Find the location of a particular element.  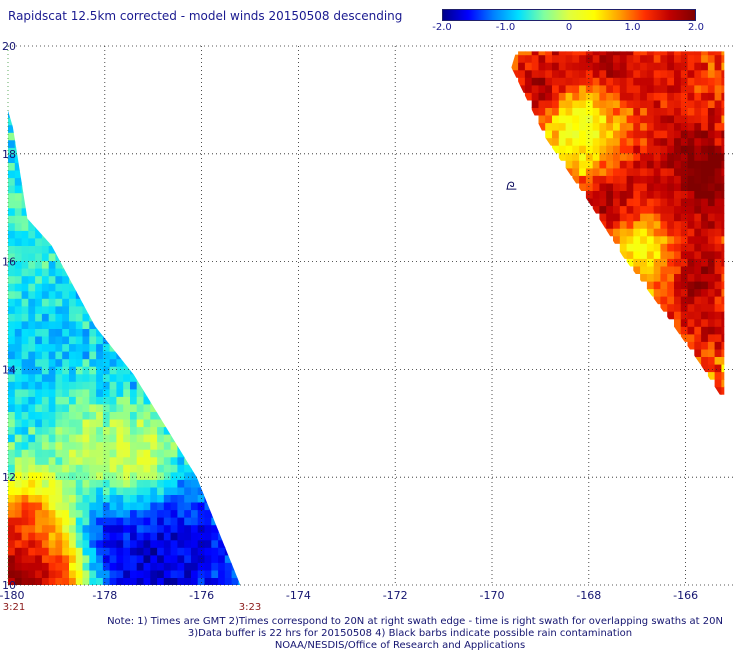

x-tick-label: -178 is located at coordinates (104, 595).